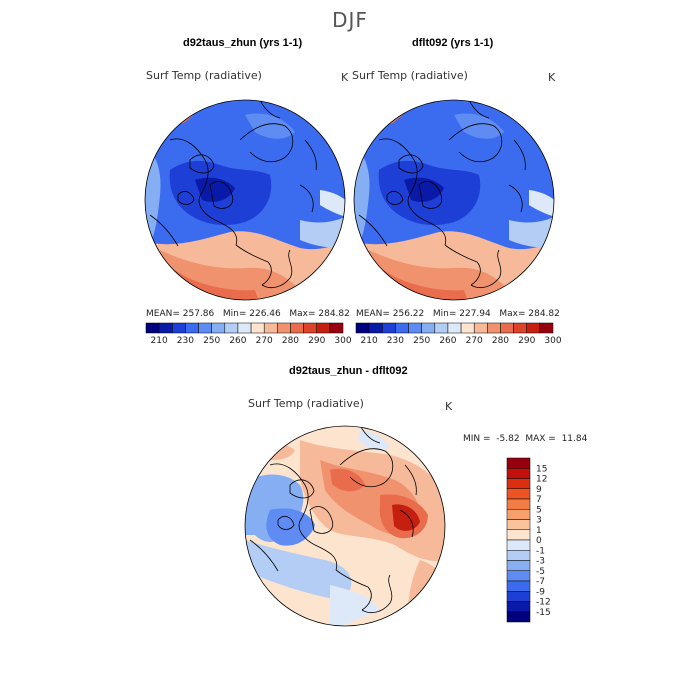  What do you see at coordinates (369, 341) in the screenshot?
I see `colorbar-tick-label: 210` at bounding box center [369, 341].